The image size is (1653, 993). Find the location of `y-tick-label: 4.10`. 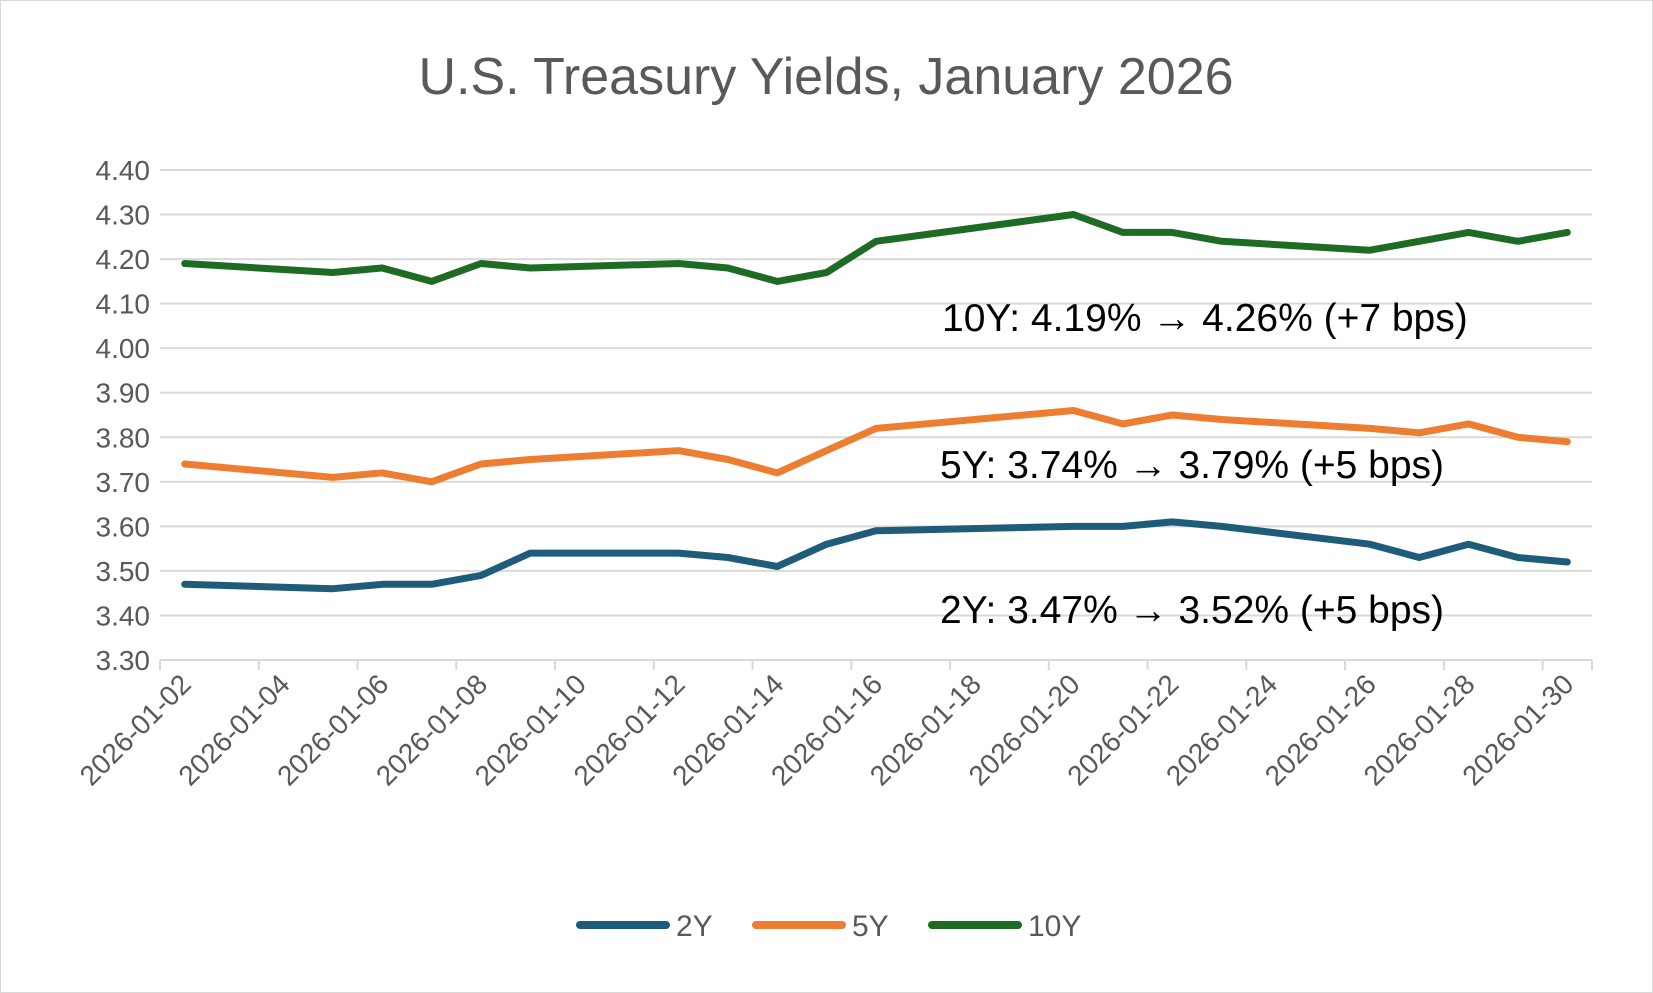

y-tick-label: 4.10 is located at coordinates (123, 304).